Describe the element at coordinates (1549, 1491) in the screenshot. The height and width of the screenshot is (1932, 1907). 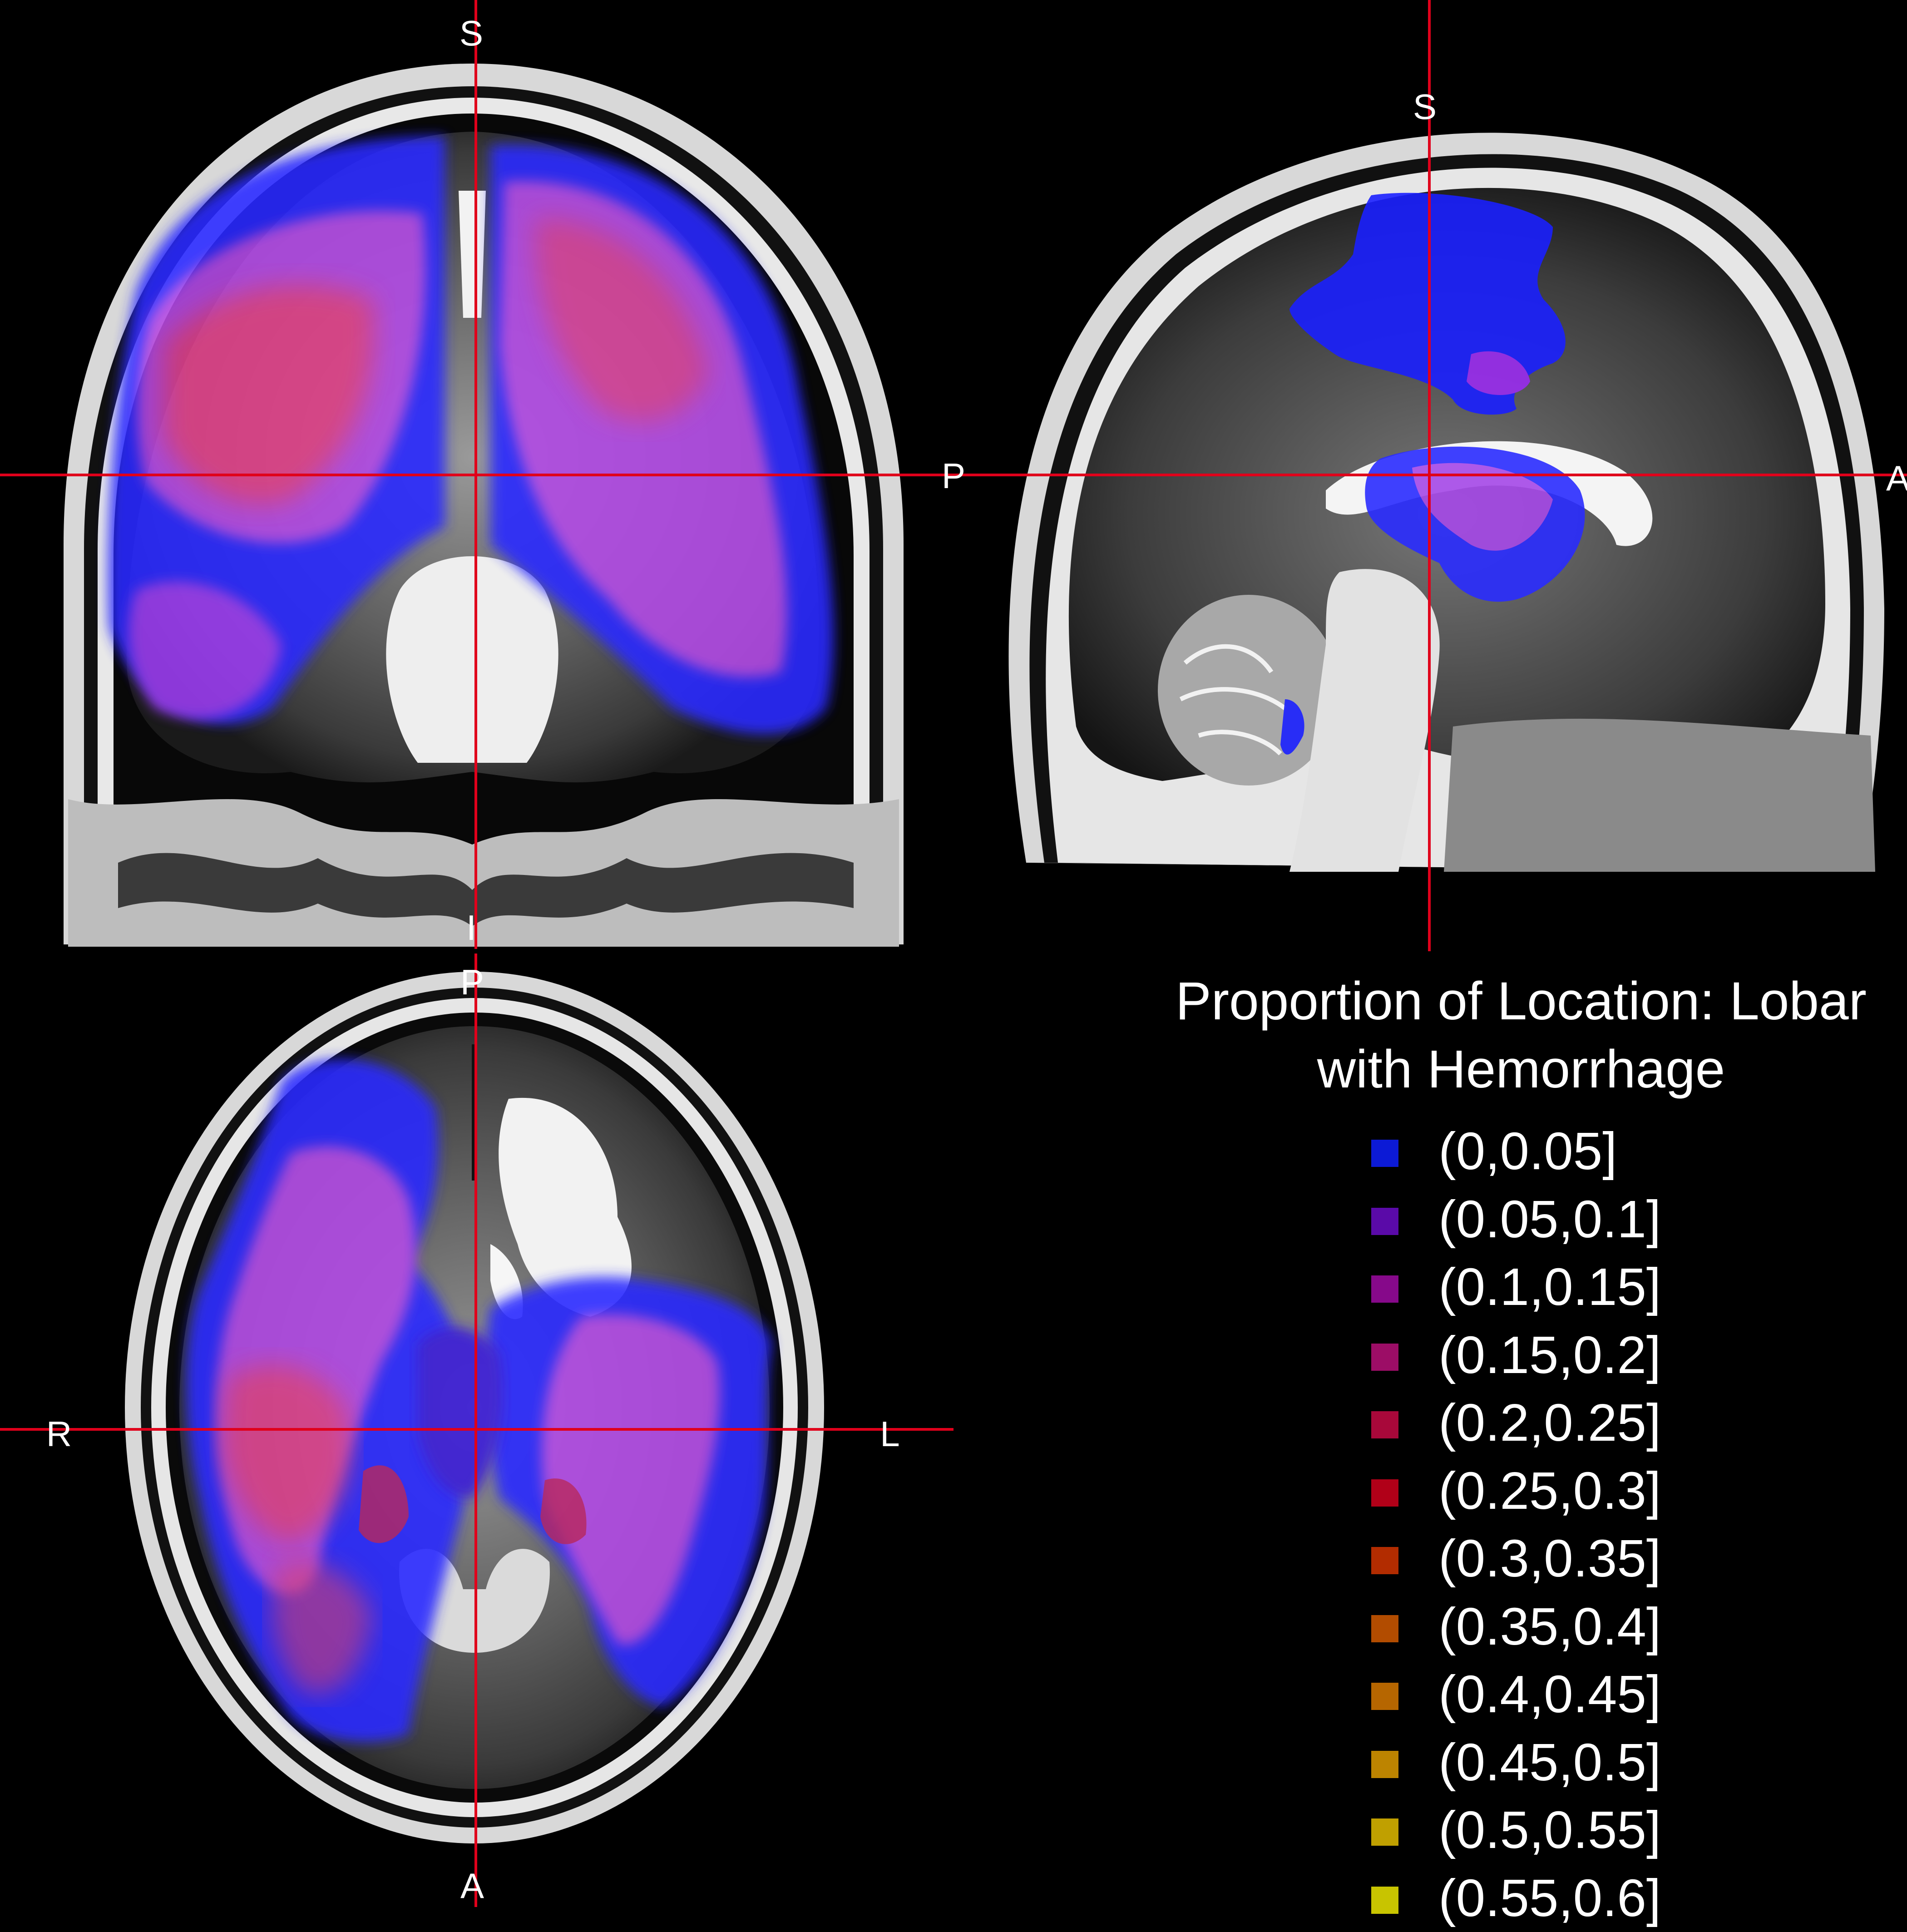
I see `legend-label: (0.25,0.3]` at that location.